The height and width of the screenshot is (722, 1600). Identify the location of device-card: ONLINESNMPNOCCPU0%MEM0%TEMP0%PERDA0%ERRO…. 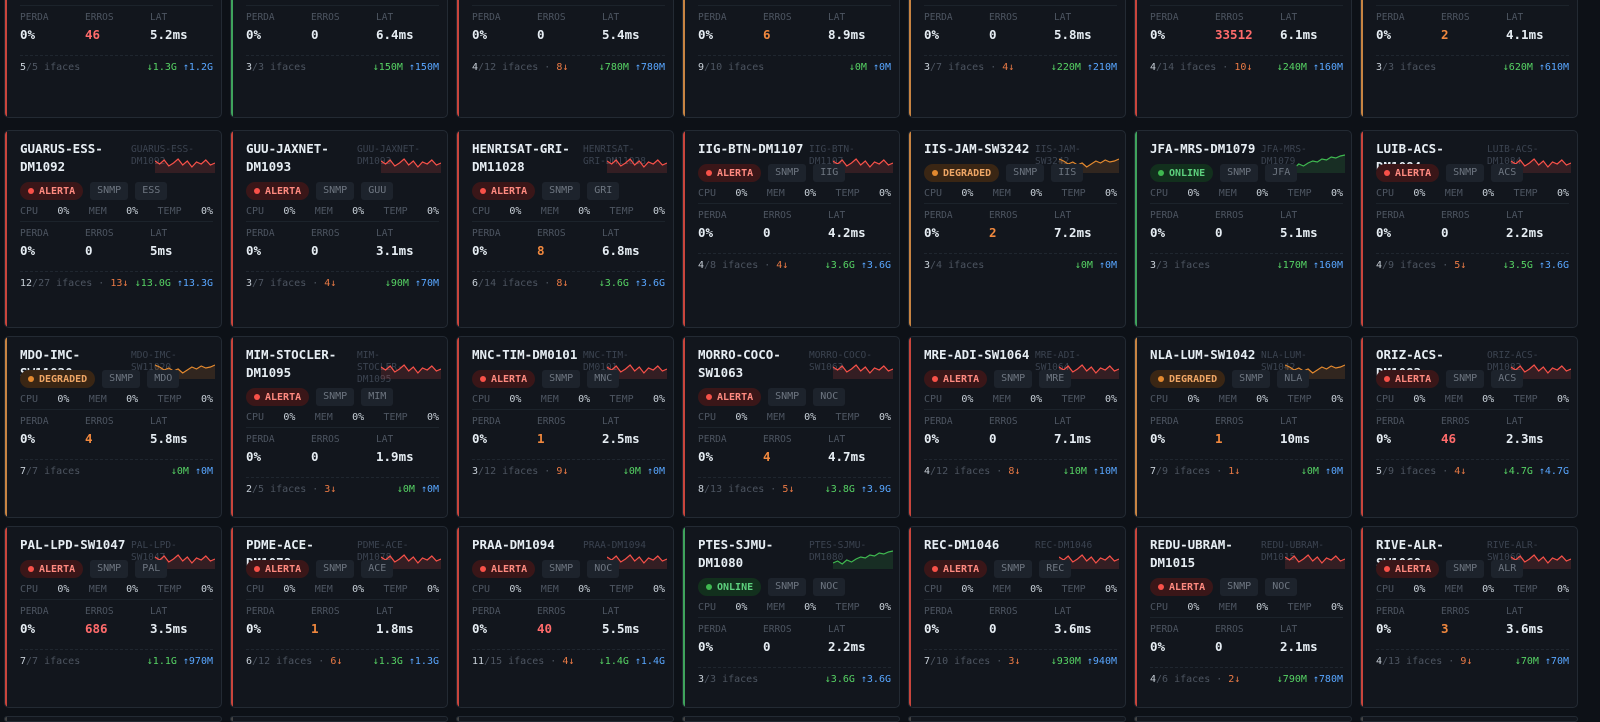
(339, 59).